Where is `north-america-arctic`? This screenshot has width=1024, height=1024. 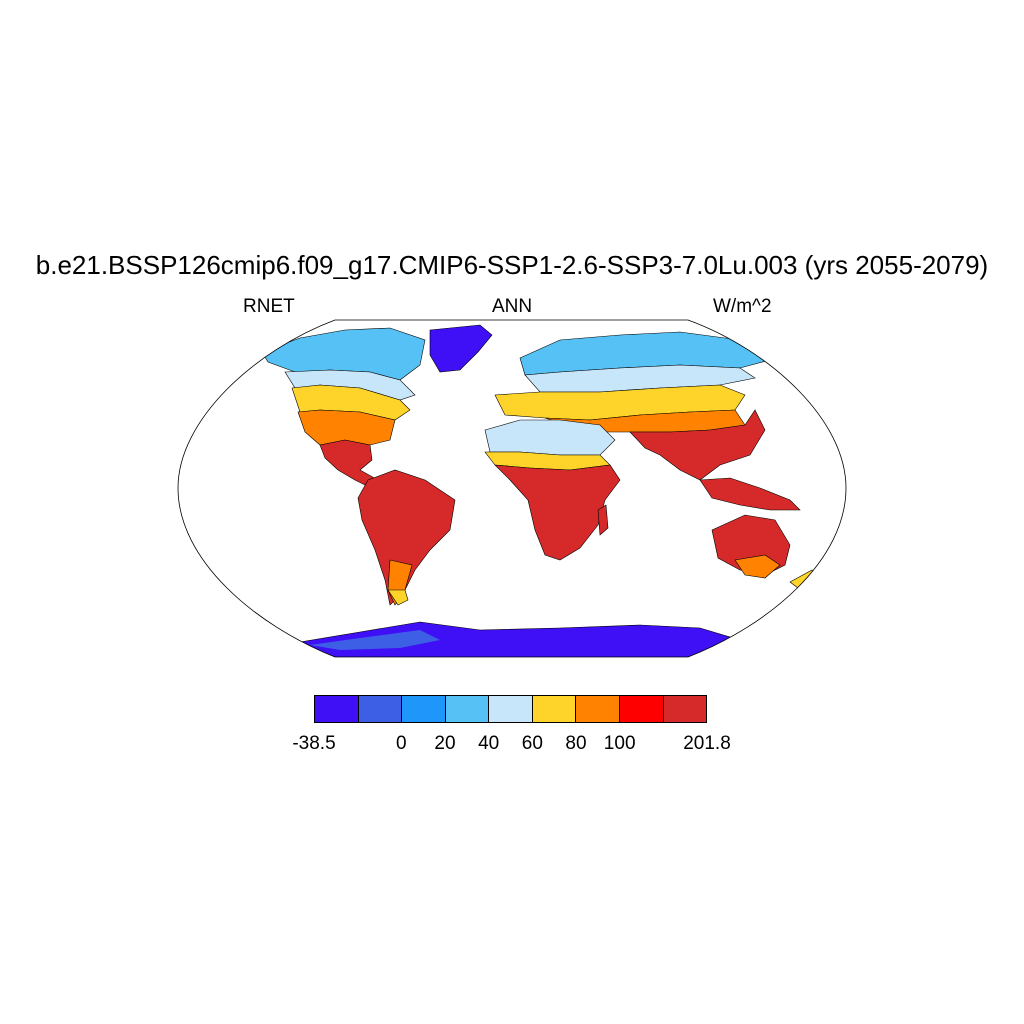
north-america-arctic is located at coordinates (343, 354).